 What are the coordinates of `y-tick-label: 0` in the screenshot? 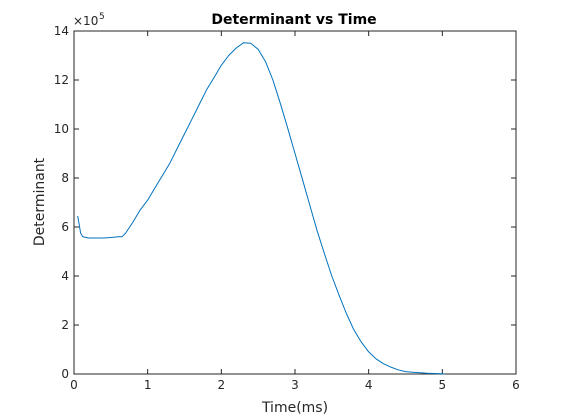 It's located at (65, 374).